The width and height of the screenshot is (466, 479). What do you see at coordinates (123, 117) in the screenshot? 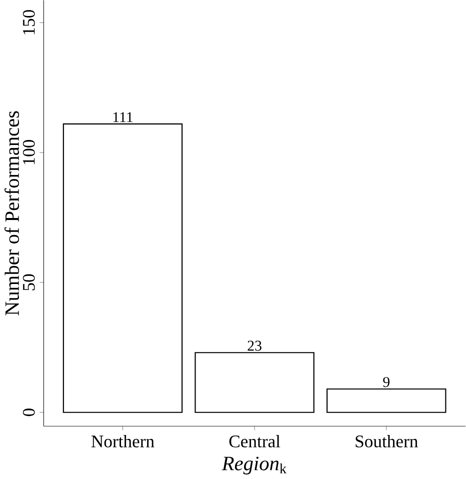
I see `data-label: 111` at bounding box center [123, 117].